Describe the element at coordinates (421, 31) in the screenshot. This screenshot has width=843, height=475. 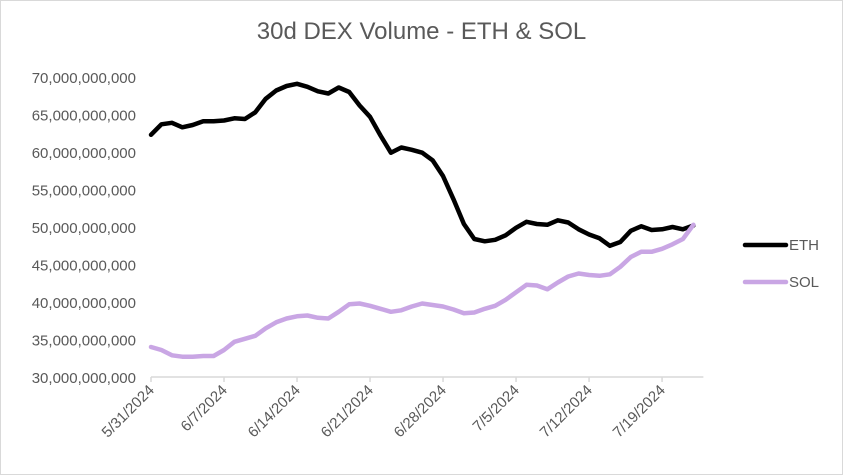
I see `chart-title: 30d DEX Volume - ETH & SOL` at that location.